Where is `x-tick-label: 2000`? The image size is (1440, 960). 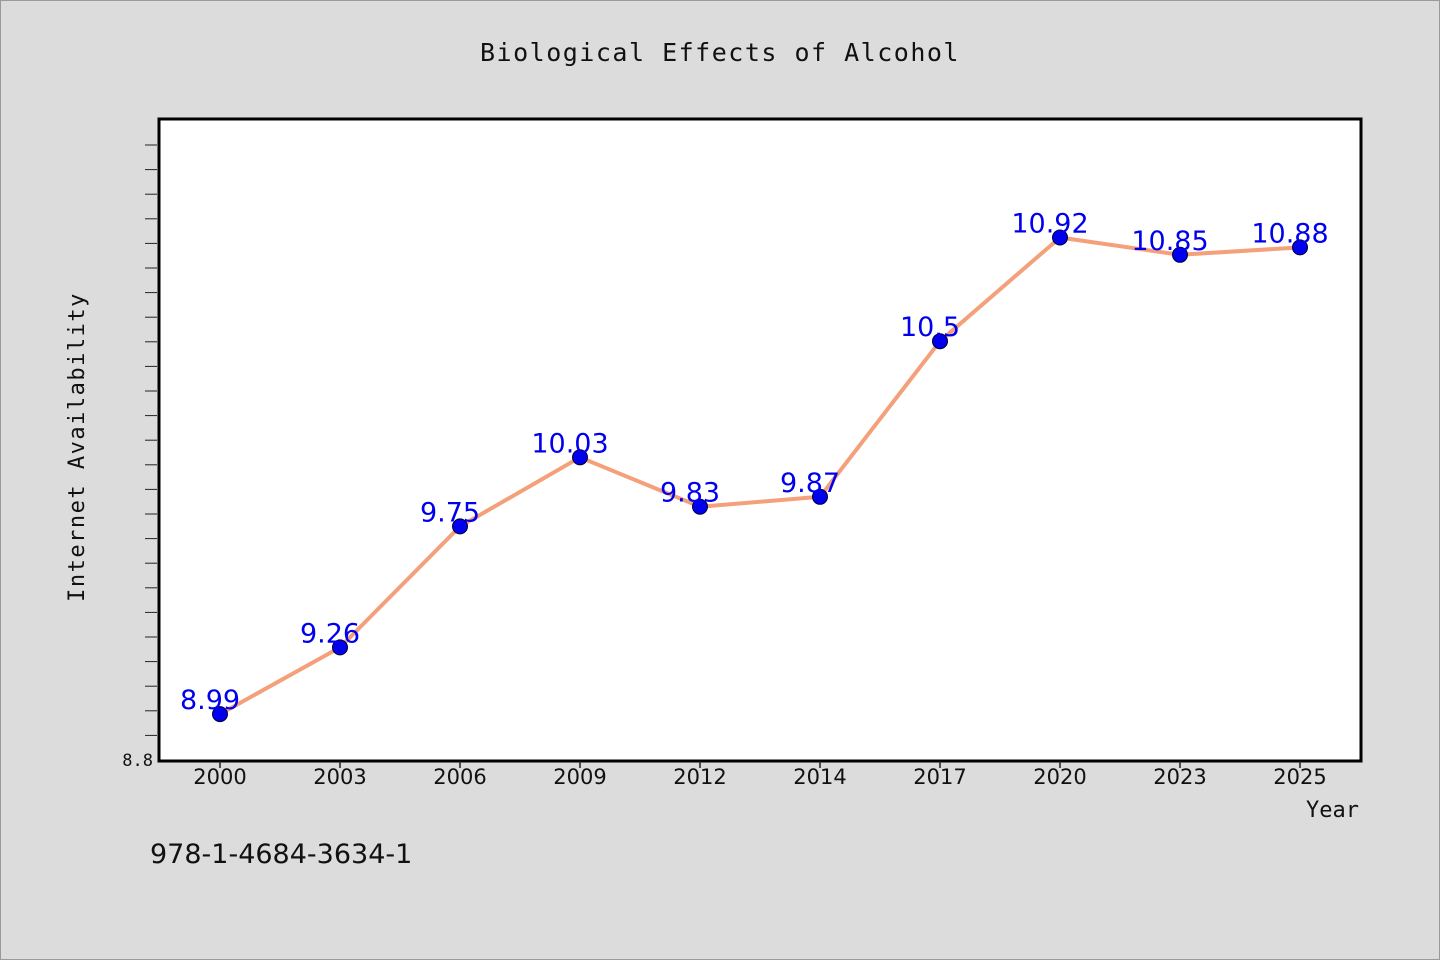
x-tick-label: 2000 is located at coordinates (219, 777).